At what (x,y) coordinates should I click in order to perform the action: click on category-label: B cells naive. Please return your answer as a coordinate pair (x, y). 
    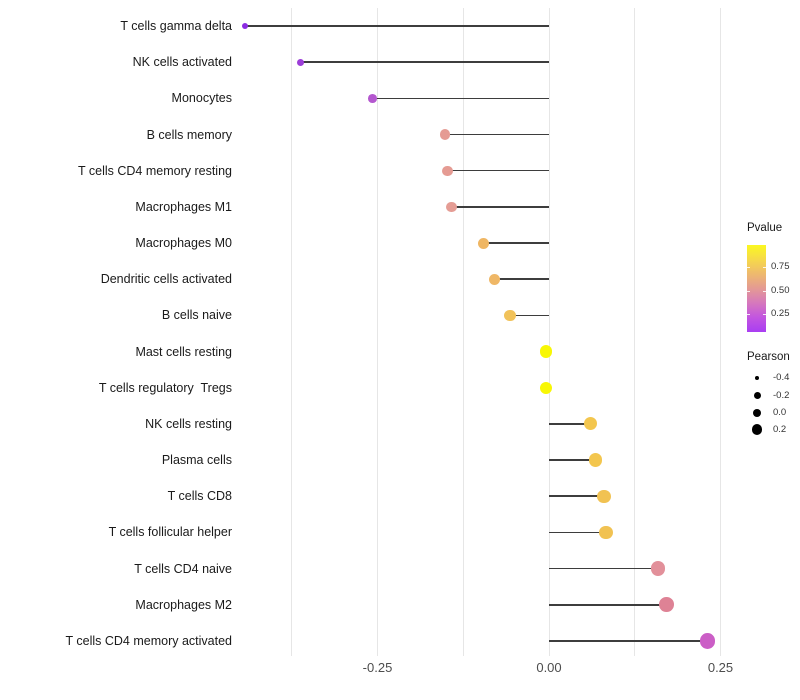
    Looking at the image, I should click on (196, 315).